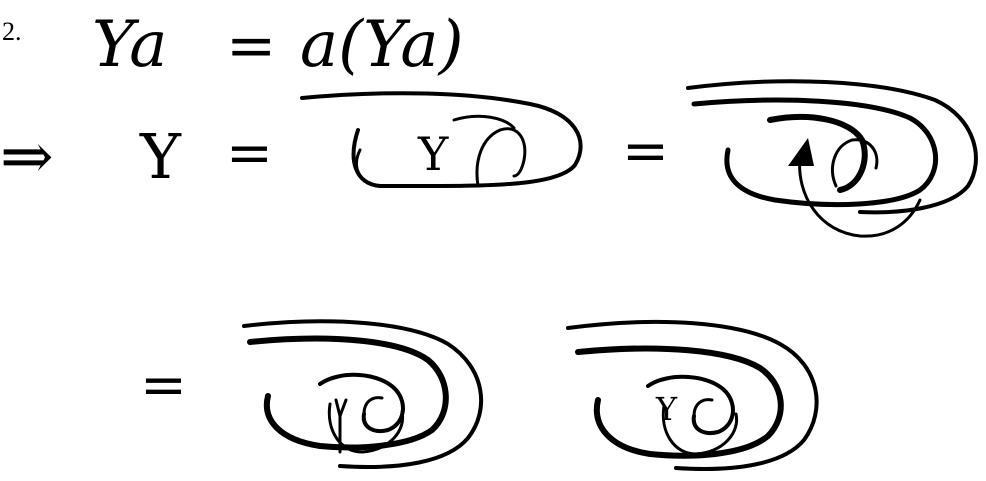 This screenshot has height=481, width=986. Describe the element at coordinates (27, 157) in the screenshot. I see `implies-arrow: ⇒` at that location.